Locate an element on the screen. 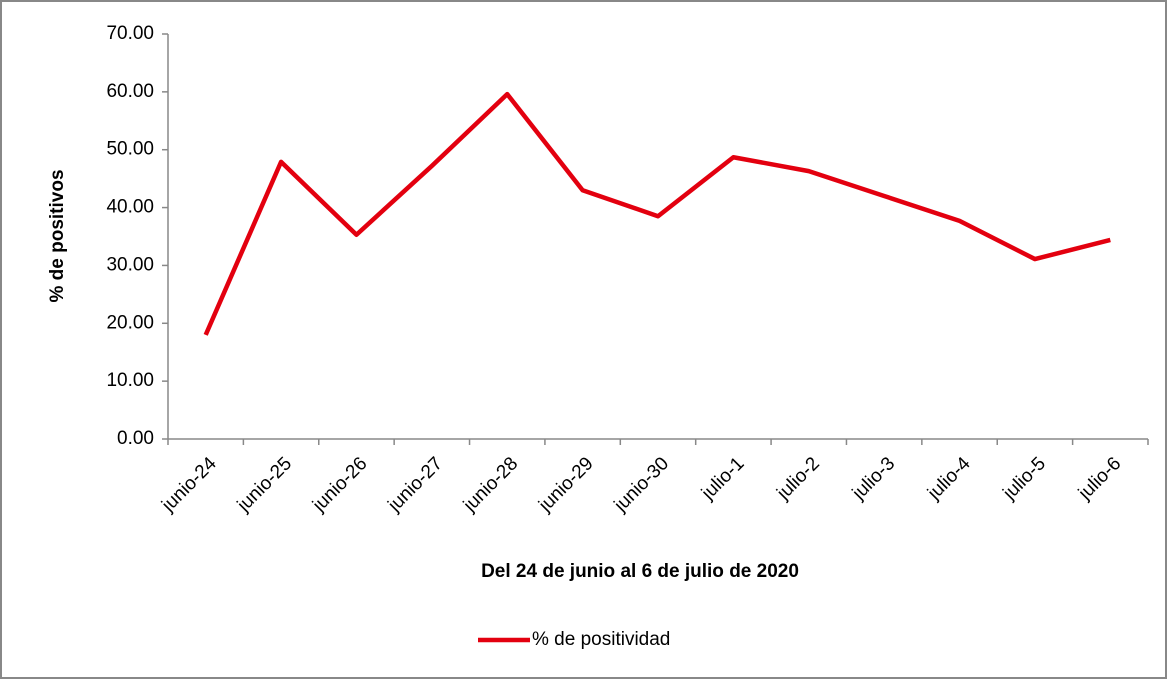 This screenshot has width=1167, height=679. y-tick-label: 60.00 is located at coordinates (130, 91).